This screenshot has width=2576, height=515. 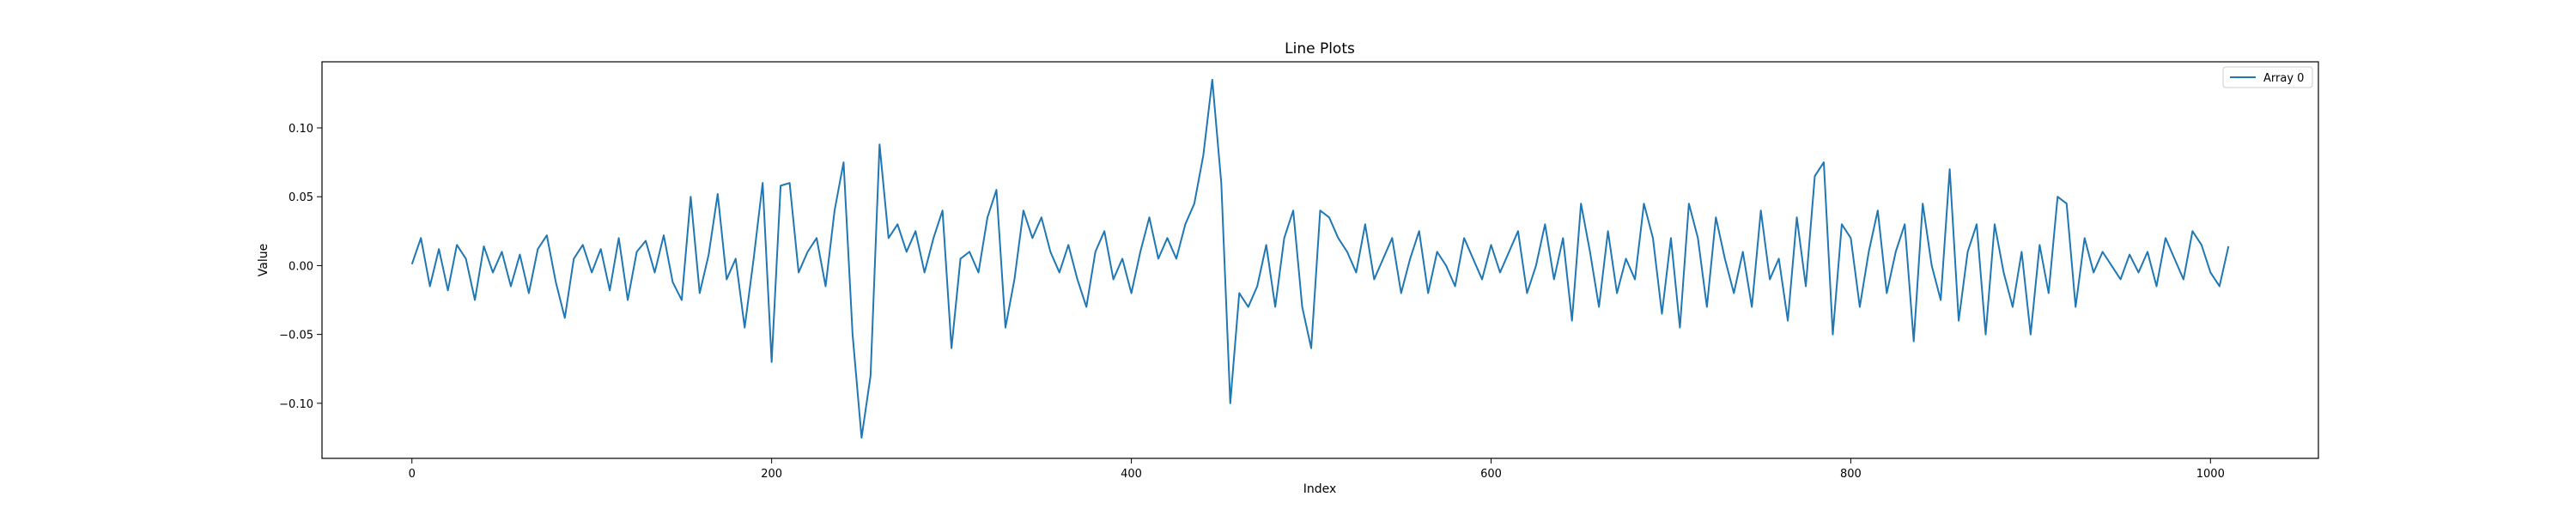 What do you see at coordinates (1317, 469) in the screenshot?
I see `x-axis: 0 200 400 600 800 1000` at bounding box center [1317, 469].